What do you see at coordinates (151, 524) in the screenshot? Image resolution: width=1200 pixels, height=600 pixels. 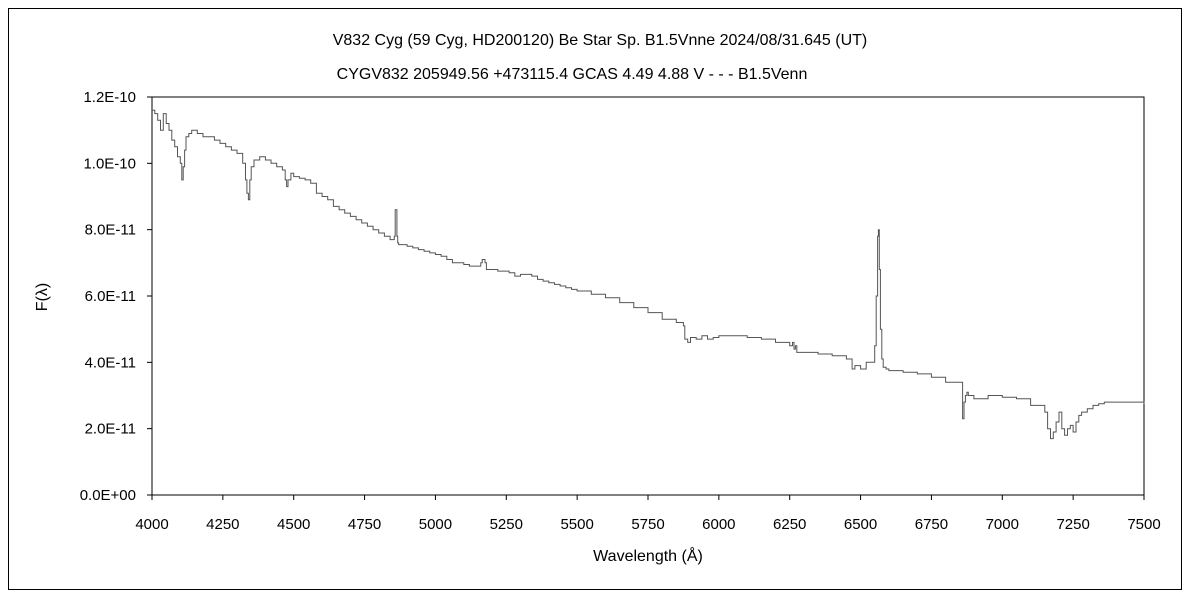 I see `x-tick-label: 4000` at bounding box center [151, 524].